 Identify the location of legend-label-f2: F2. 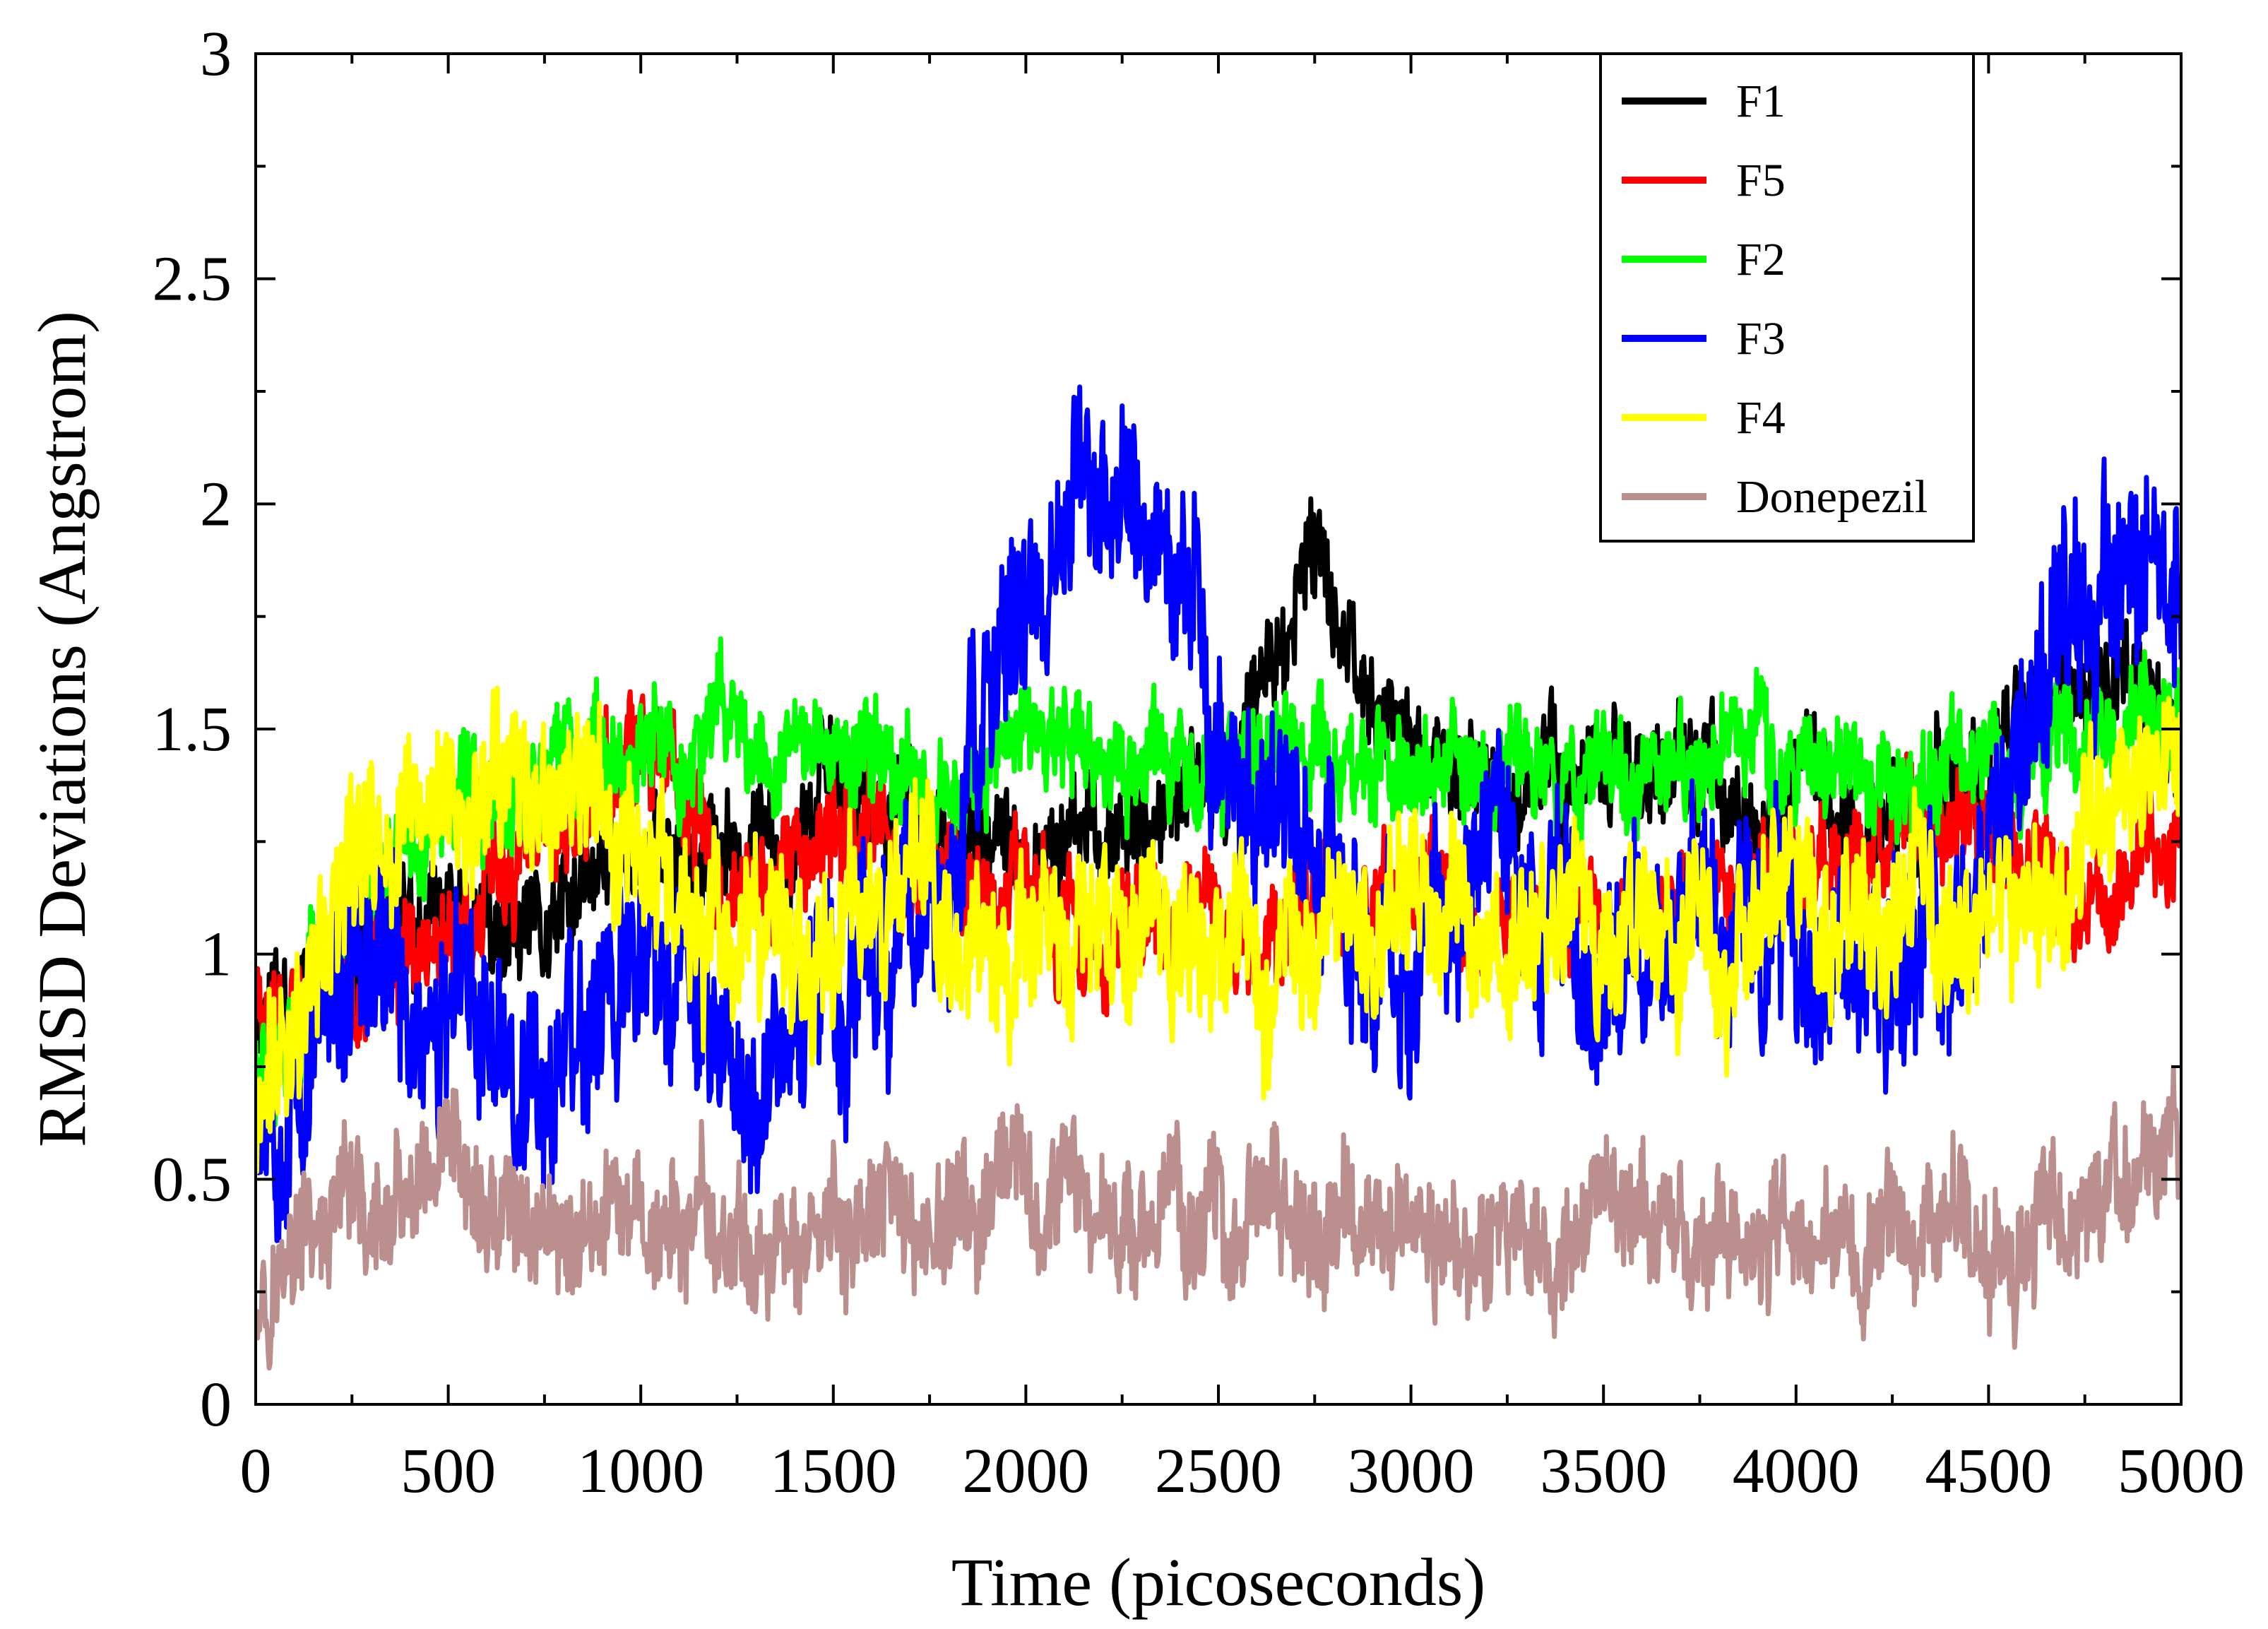
(1761, 259).